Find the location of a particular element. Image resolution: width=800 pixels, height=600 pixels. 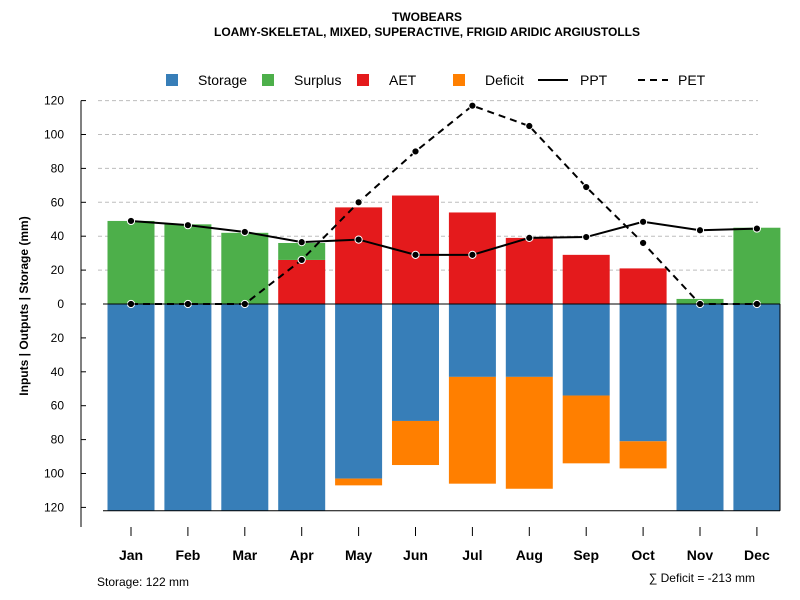

y-tick-label: 0 is located at coordinates (60, 304).